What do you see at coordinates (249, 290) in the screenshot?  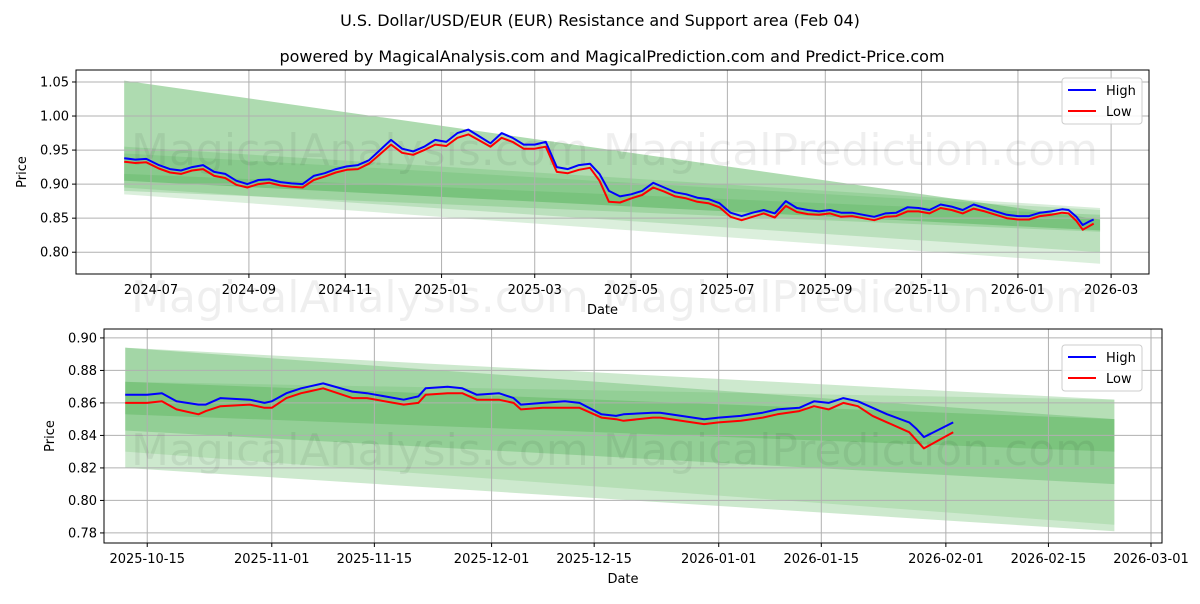 I see `x-tick-label: 2024-09` at bounding box center [249, 290].